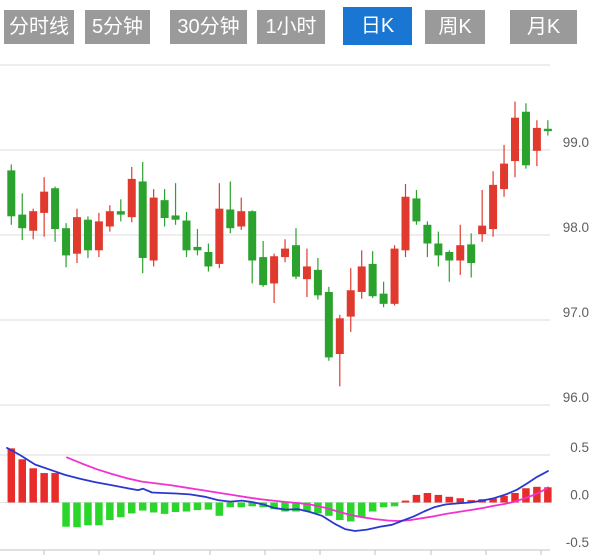 This screenshot has height=555, width=601. I want to click on indicator-axis: 0.5 0.0 -0.5, so click(577, 495).